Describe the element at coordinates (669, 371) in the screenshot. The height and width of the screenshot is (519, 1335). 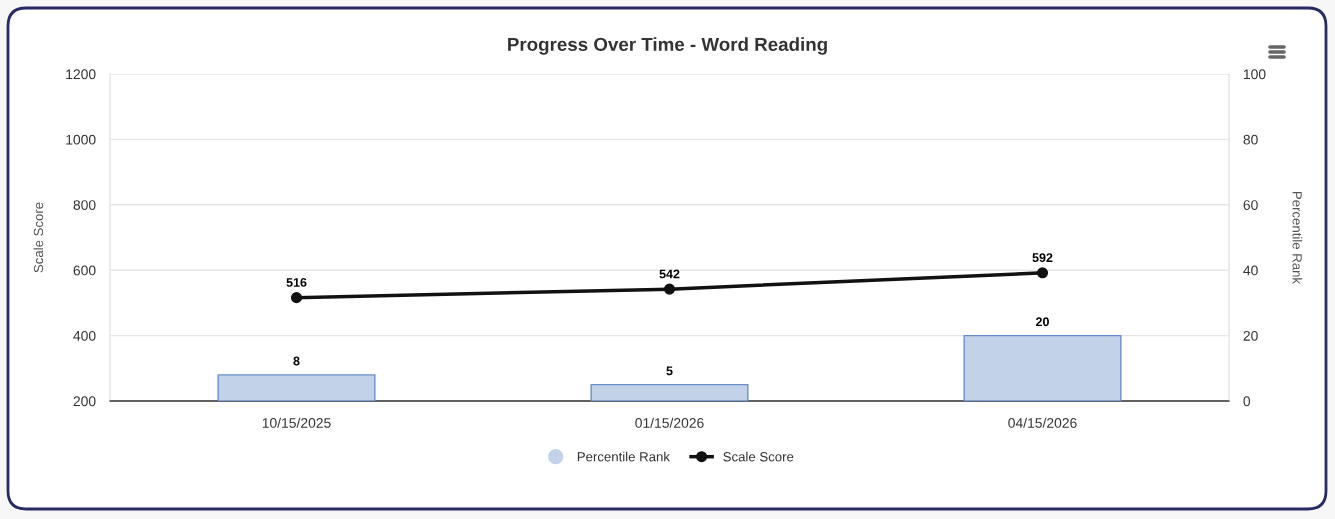
I see `data-label: 5` at that location.